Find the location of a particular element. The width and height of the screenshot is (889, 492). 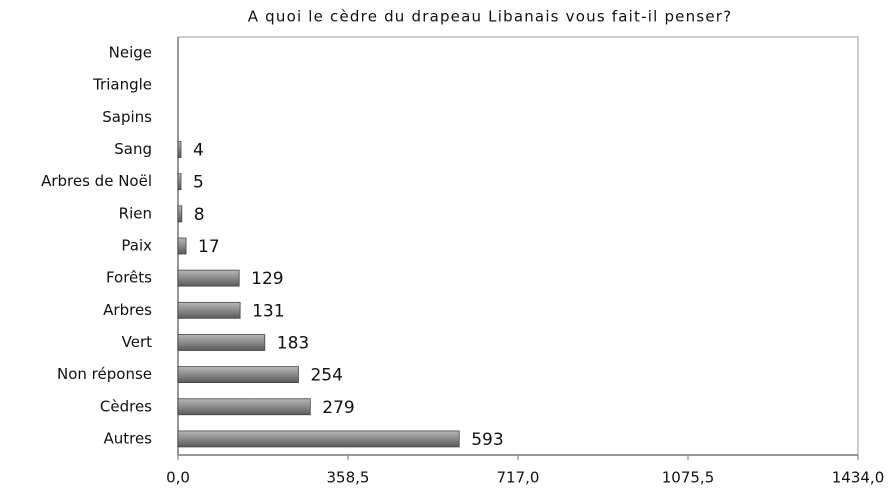

data-label: 4 is located at coordinates (198, 151).